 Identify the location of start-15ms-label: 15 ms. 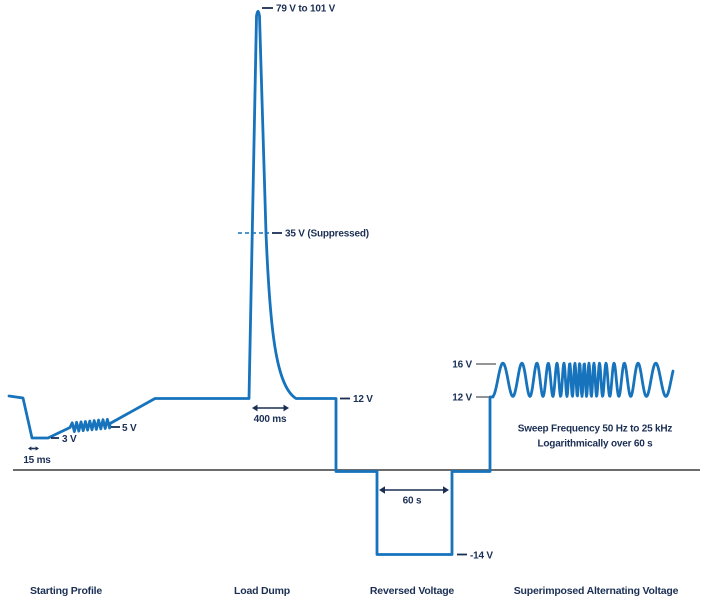
(37, 460).